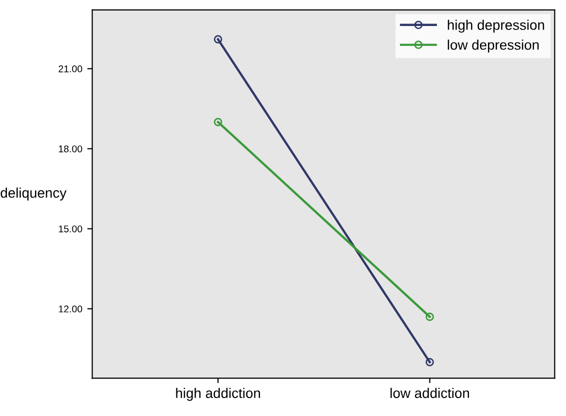 This screenshot has height=416, width=566. I want to click on y-tick-label: 12.00, so click(70, 309).